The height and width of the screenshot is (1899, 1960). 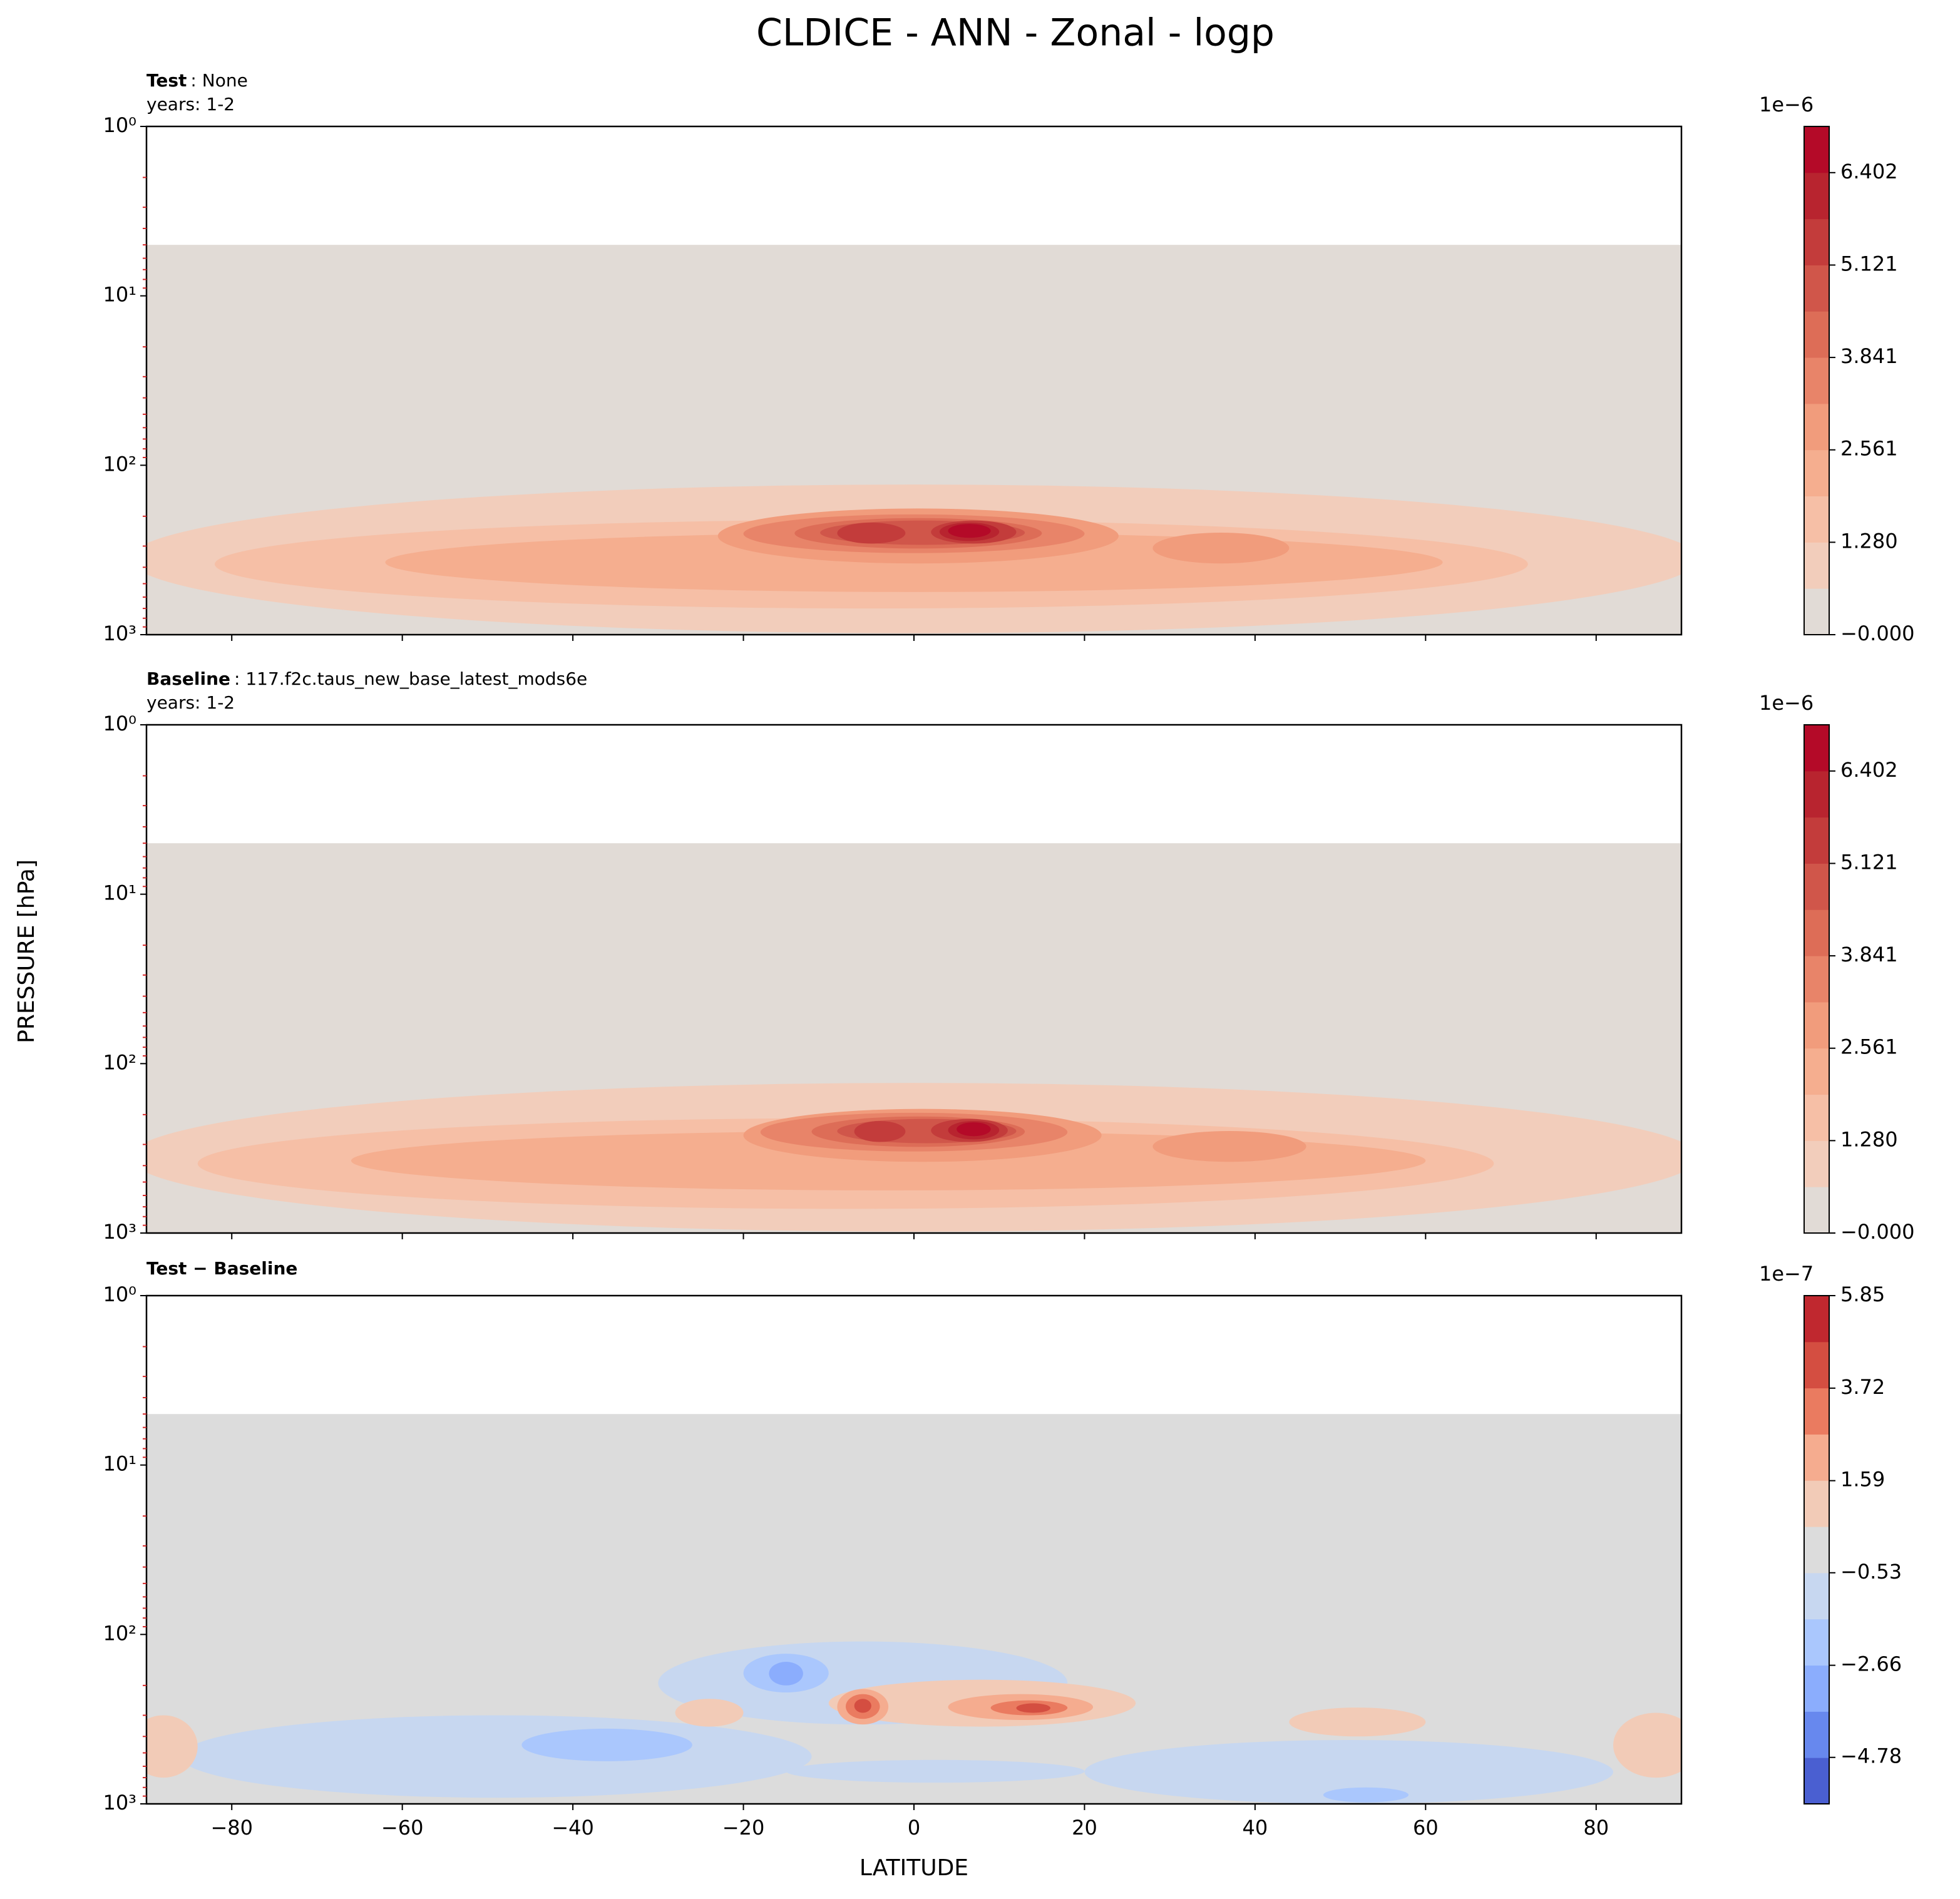 What do you see at coordinates (231, 1828) in the screenshot?
I see `x-tick-label: −80` at bounding box center [231, 1828].